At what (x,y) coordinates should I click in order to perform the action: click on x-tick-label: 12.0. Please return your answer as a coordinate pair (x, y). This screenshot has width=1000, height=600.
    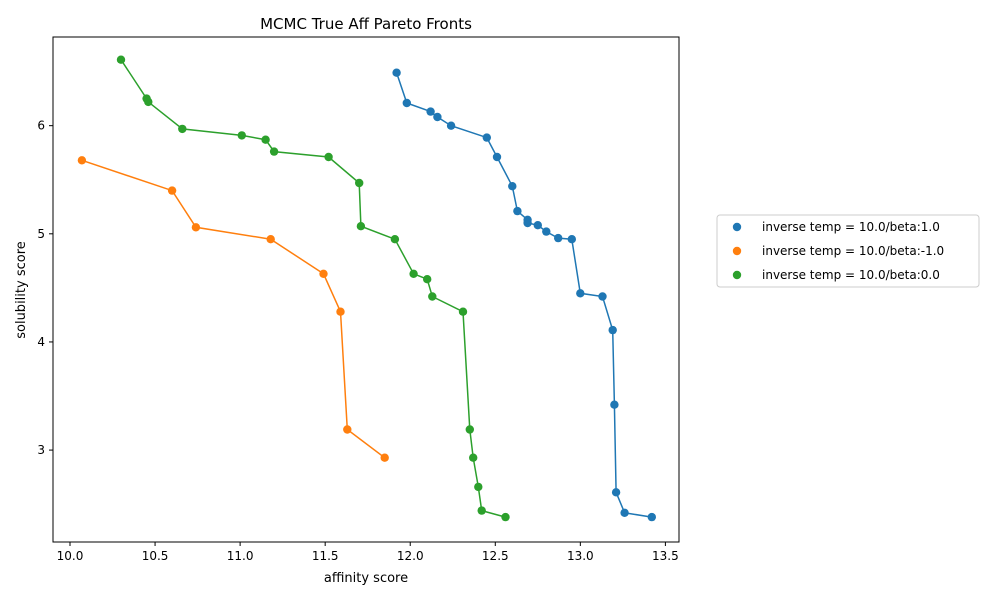
    Looking at the image, I should click on (410, 556).